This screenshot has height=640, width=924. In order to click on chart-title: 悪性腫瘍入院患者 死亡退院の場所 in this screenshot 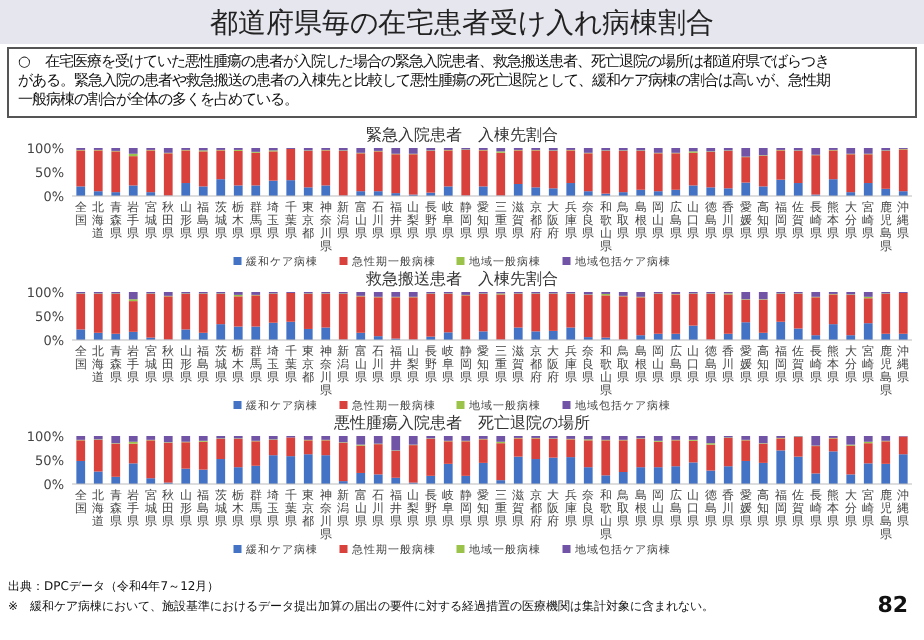, I will do `click(461, 423)`.